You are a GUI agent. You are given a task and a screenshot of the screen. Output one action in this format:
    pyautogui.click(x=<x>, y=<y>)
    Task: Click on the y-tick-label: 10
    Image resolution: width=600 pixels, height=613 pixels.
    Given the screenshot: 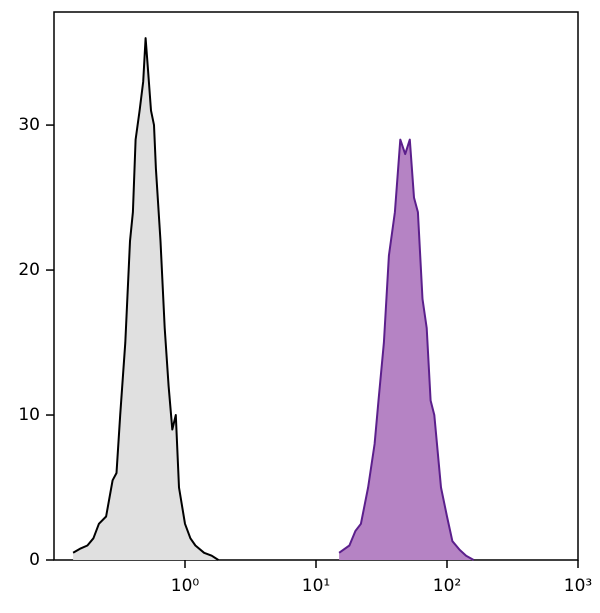 What is the action you would take?
    pyautogui.click(x=29, y=415)
    